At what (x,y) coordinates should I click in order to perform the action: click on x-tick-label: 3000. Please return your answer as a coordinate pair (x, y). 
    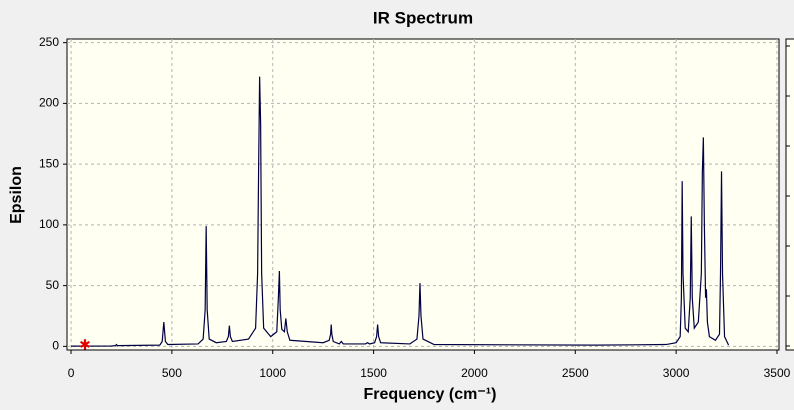
    Looking at the image, I should click on (676, 373).